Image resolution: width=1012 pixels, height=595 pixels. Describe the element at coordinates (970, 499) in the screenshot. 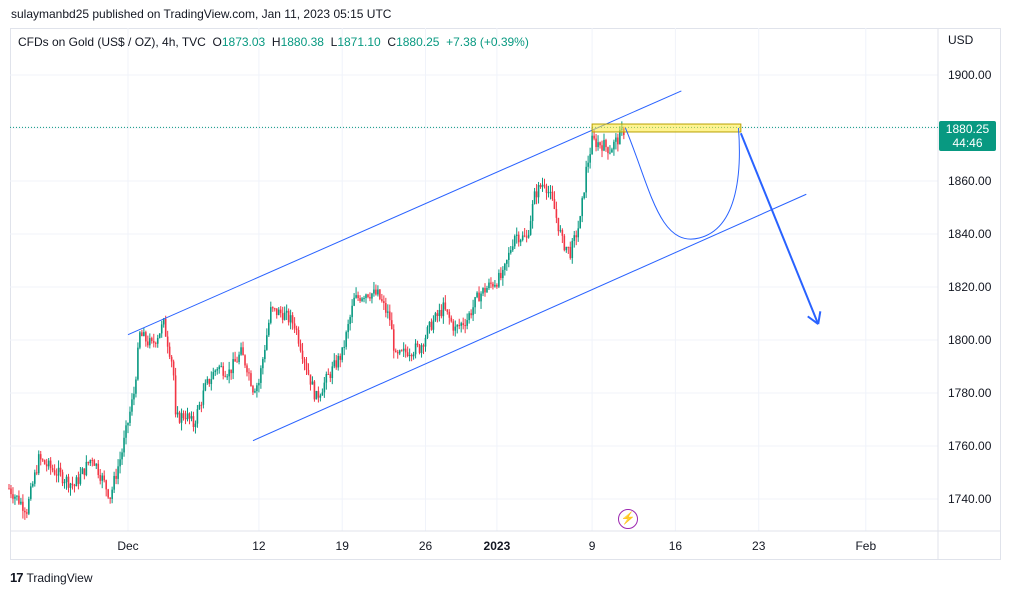

I see `price-tick-label: 1740.00` at that location.